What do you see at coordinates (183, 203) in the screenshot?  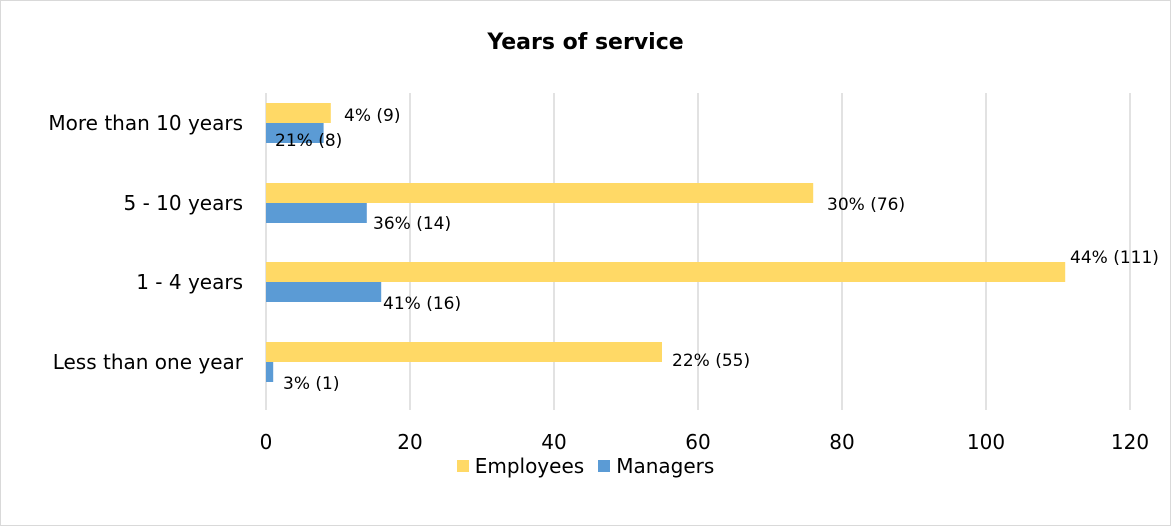 I see `category-label-1: 5 - 10 years` at bounding box center [183, 203].